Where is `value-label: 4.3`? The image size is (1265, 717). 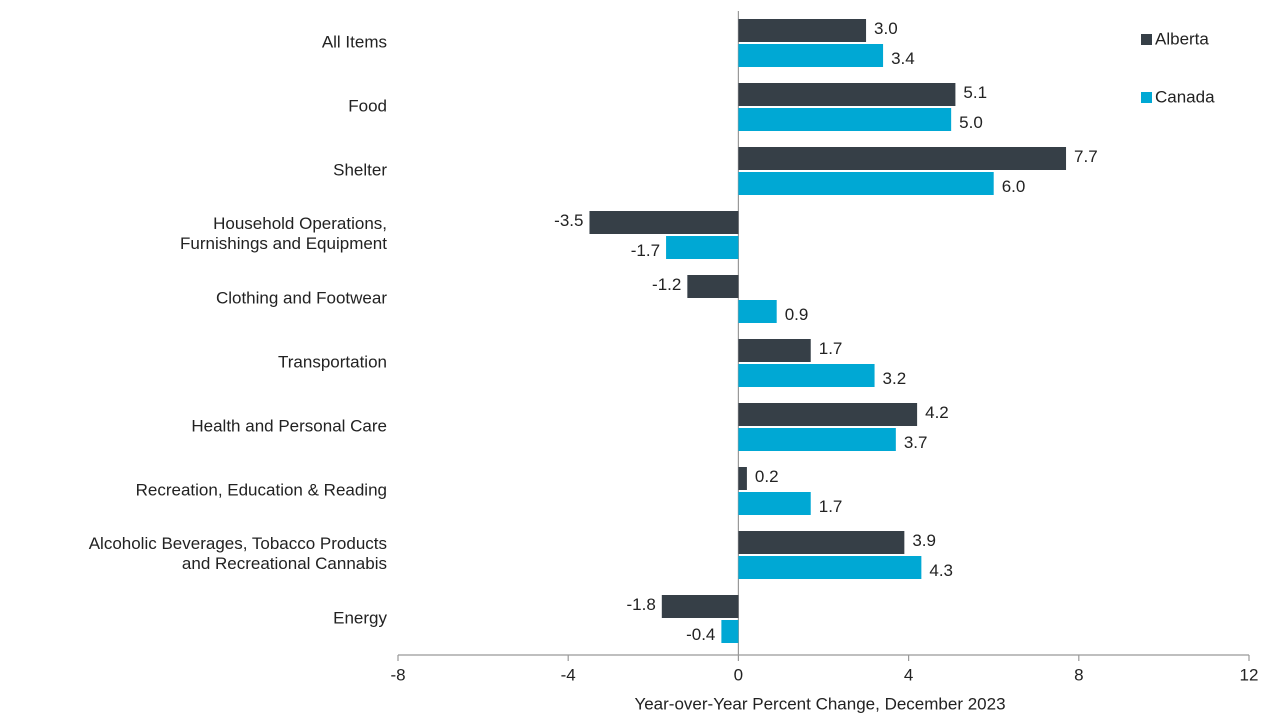
value-label: 4.3 is located at coordinates (941, 570).